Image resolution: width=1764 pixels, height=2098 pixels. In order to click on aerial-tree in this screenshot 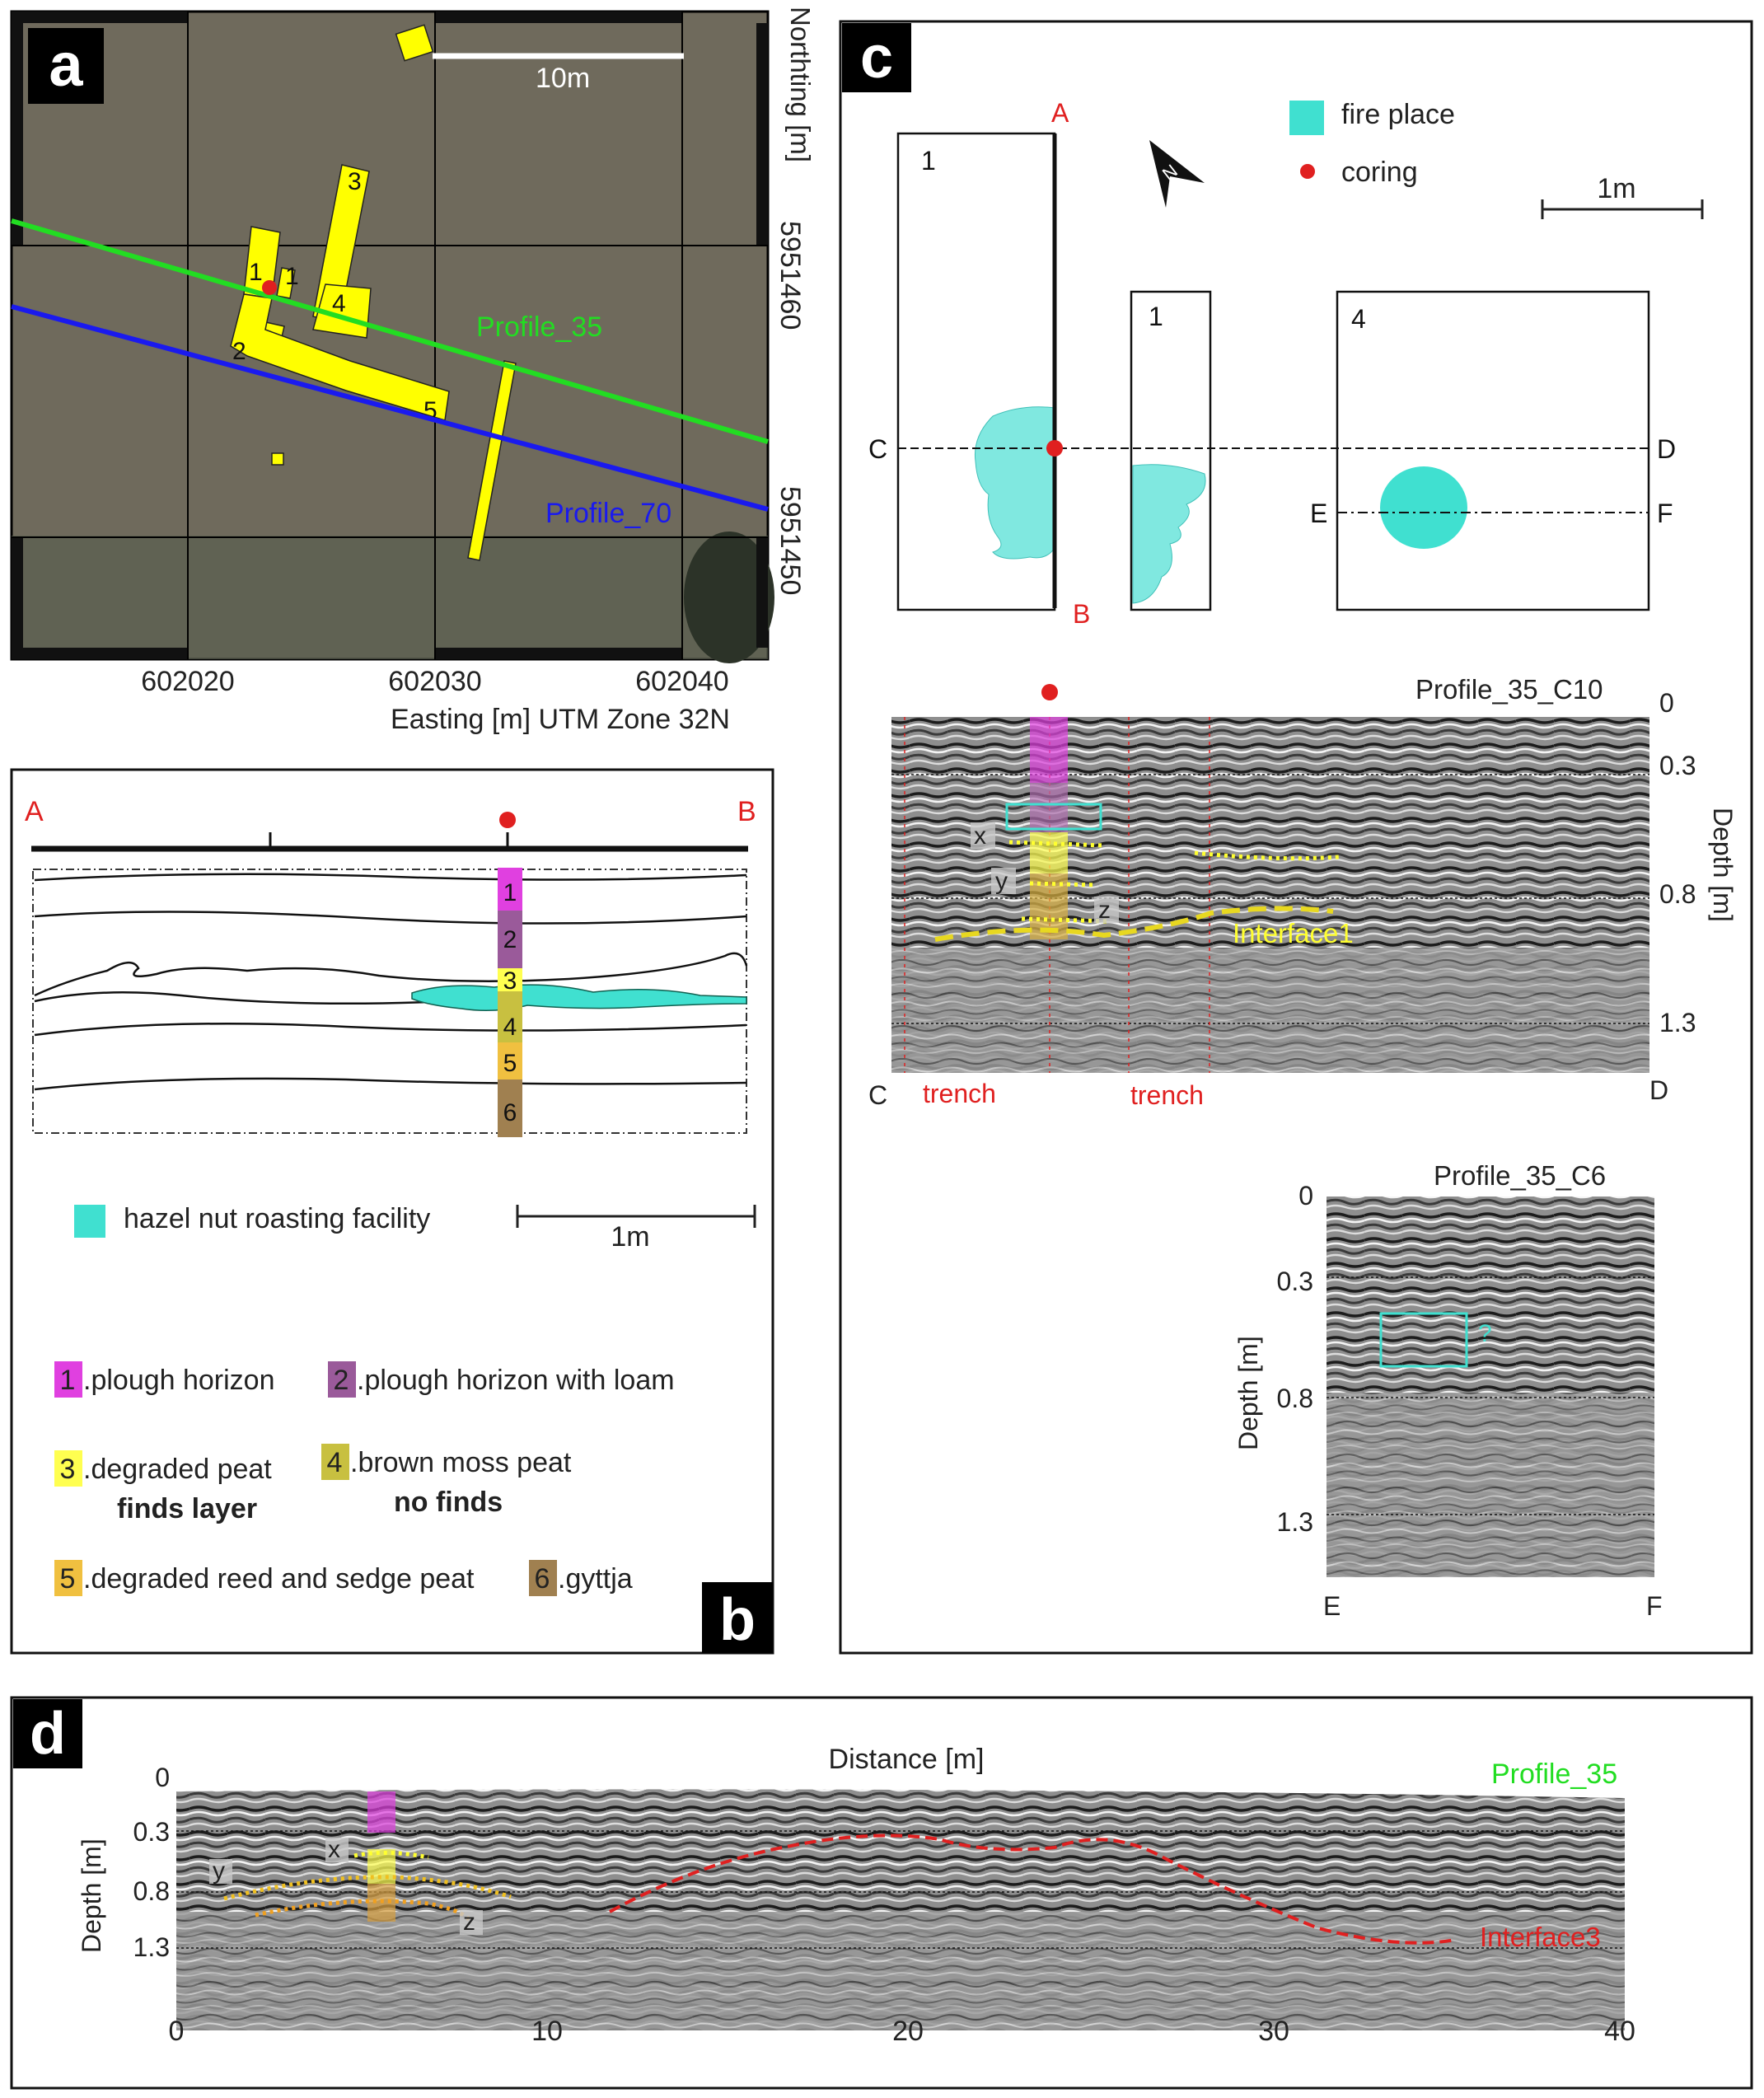, I will do `click(729, 598)`.